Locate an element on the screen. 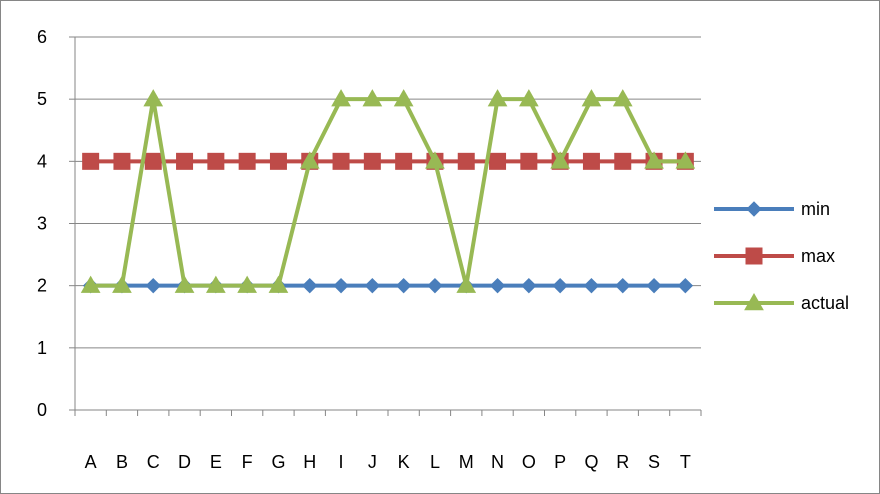 The width and height of the screenshot is (880, 494). x-tick-label: E is located at coordinates (216, 462).